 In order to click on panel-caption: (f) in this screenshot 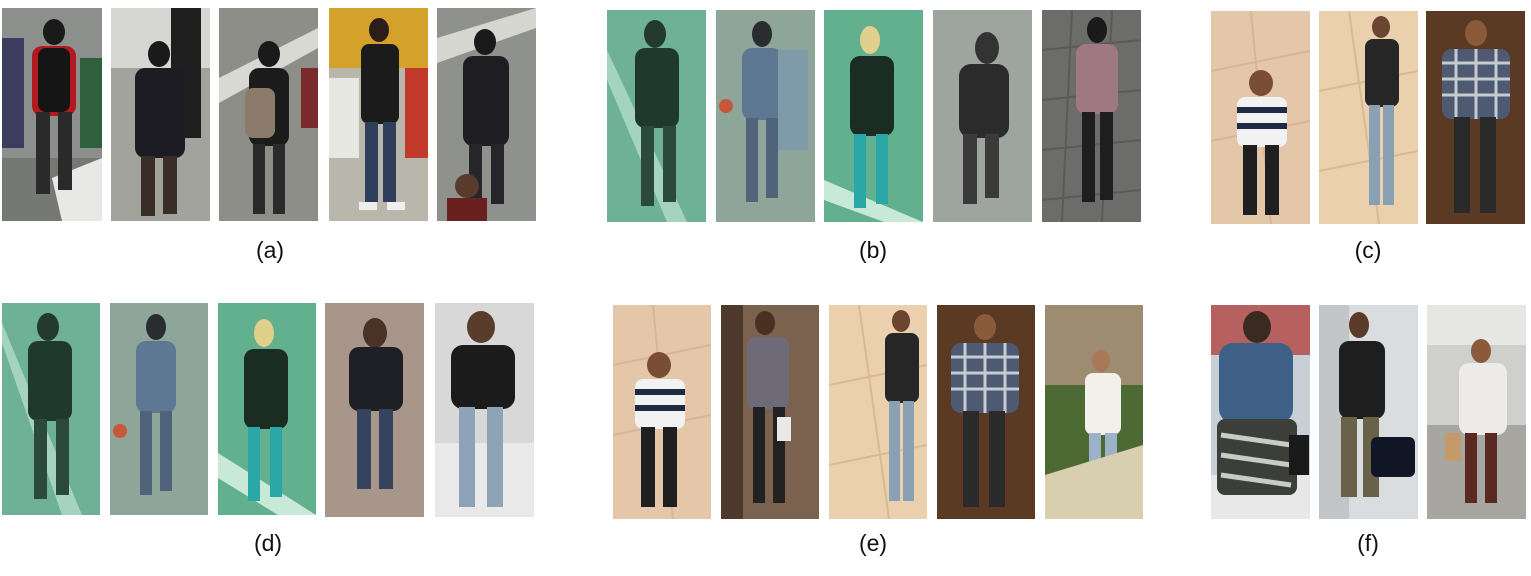, I will do `click(1368, 543)`.